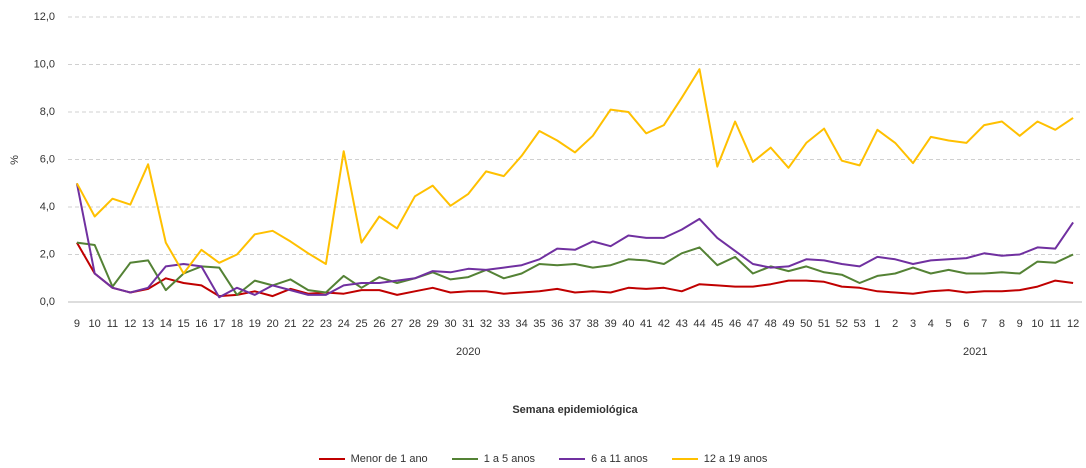 This screenshot has height=468, width=1086. I want to click on x-tick-label: 7, so click(984, 324).